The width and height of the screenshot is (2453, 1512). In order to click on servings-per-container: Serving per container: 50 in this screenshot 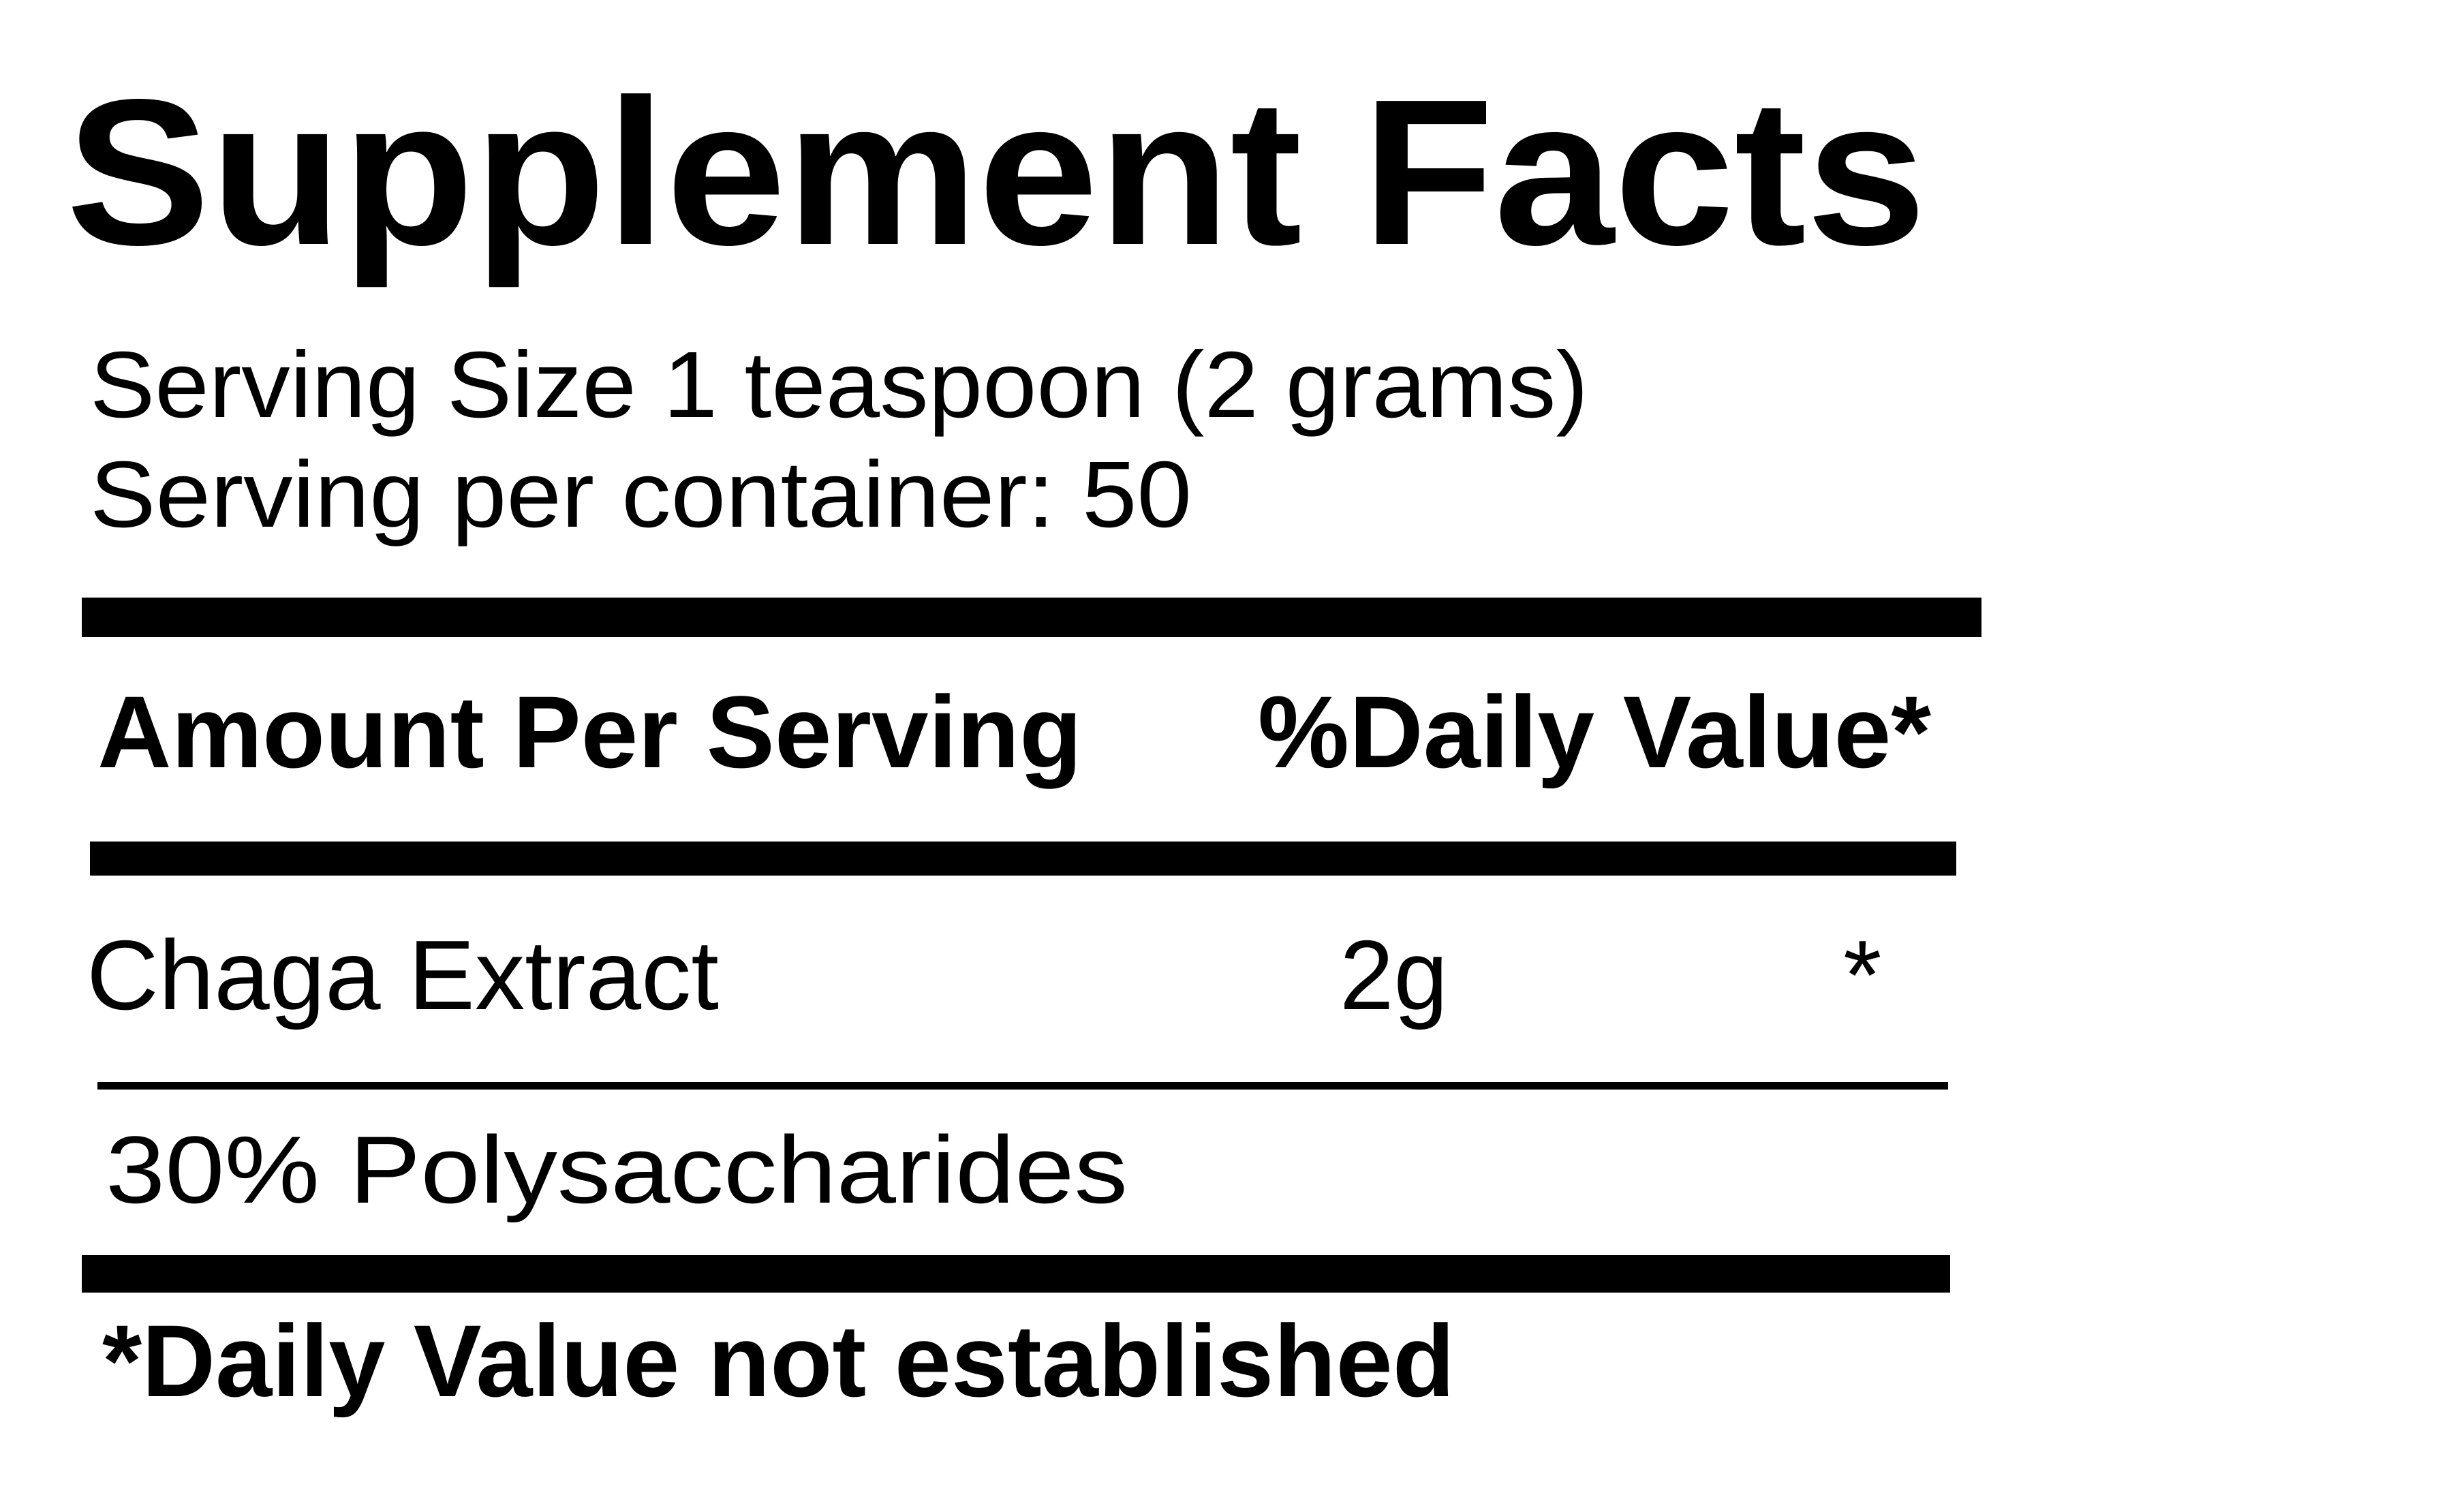, I will do `click(641, 494)`.